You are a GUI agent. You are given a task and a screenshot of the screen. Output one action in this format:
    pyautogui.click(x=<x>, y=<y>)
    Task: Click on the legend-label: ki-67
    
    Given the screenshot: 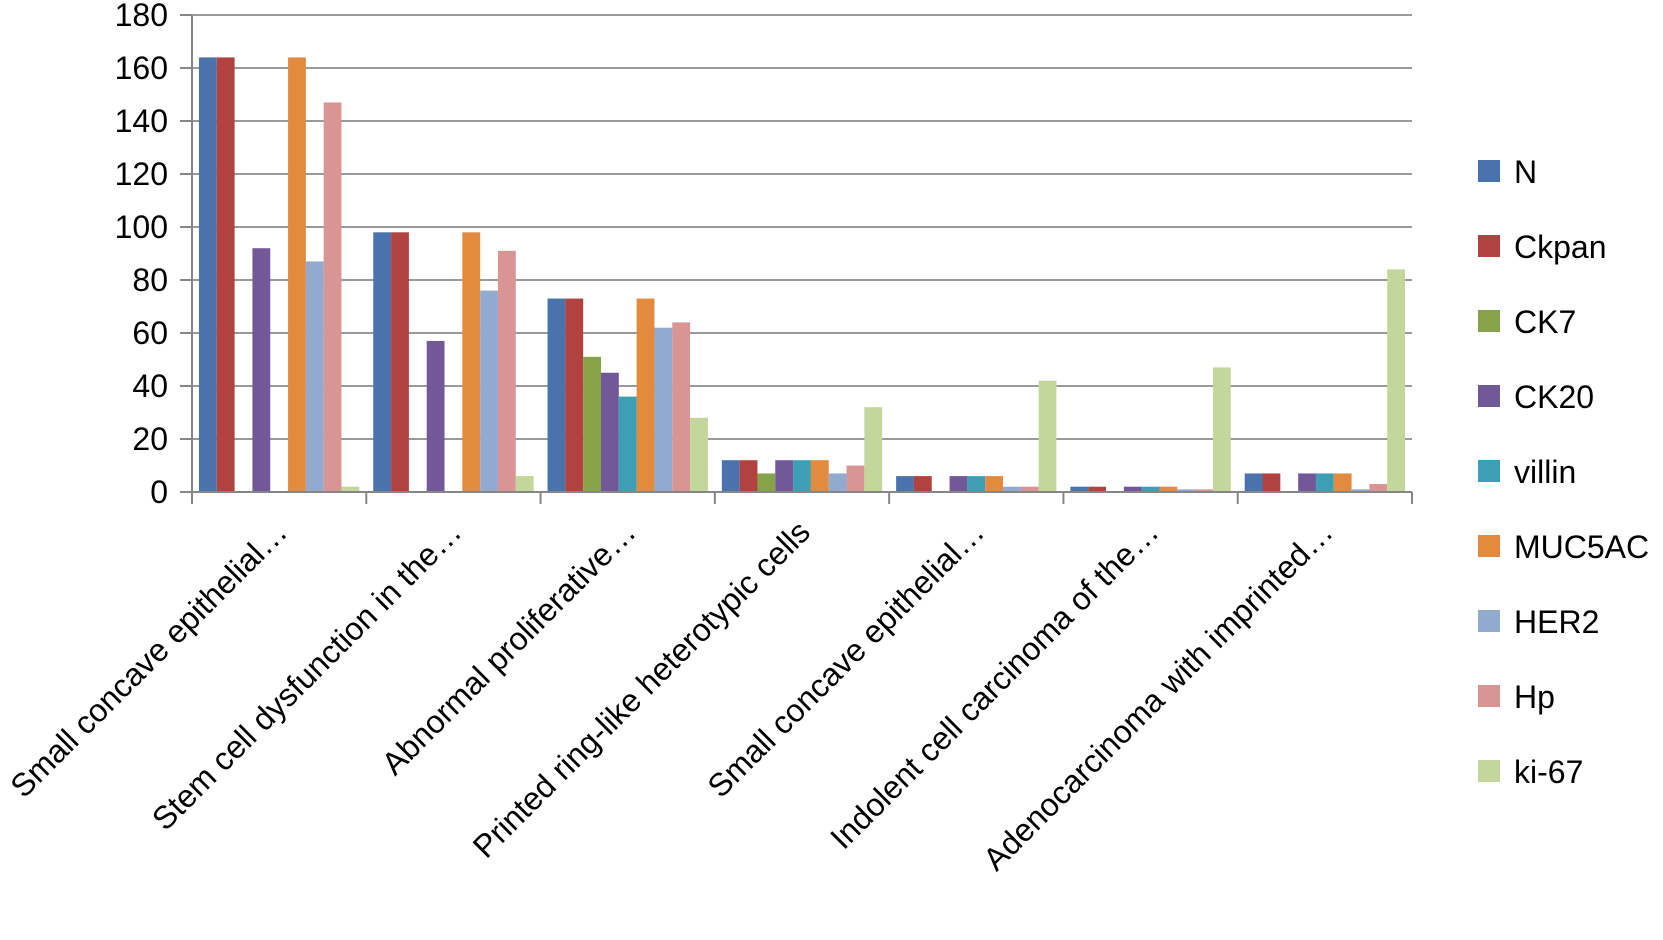 What is the action you would take?
    pyautogui.click(x=1548, y=772)
    